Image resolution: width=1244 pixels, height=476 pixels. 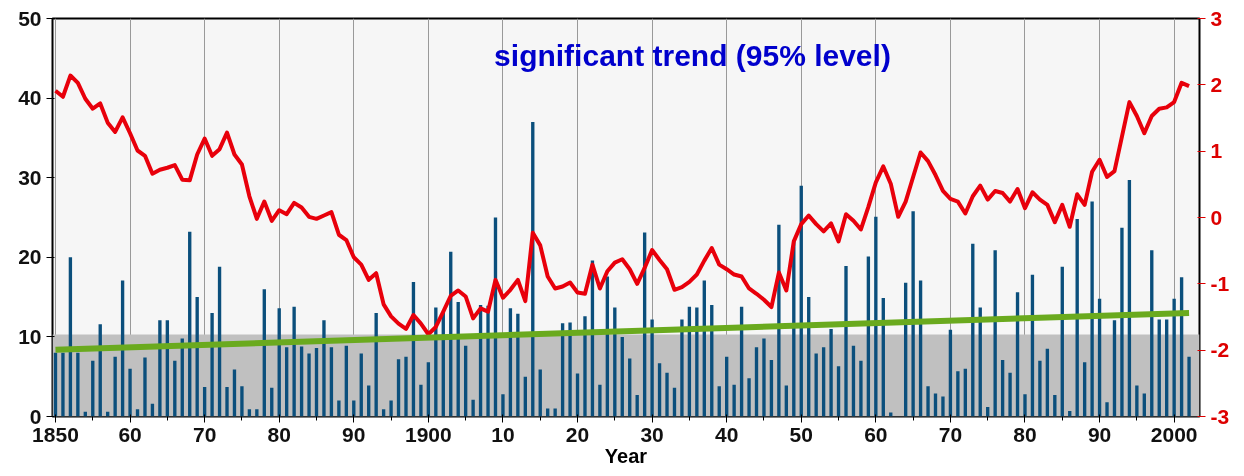 What do you see at coordinates (428, 434) in the screenshot?
I see `x-tick-label: 1900` at bounding box center [428, 434].